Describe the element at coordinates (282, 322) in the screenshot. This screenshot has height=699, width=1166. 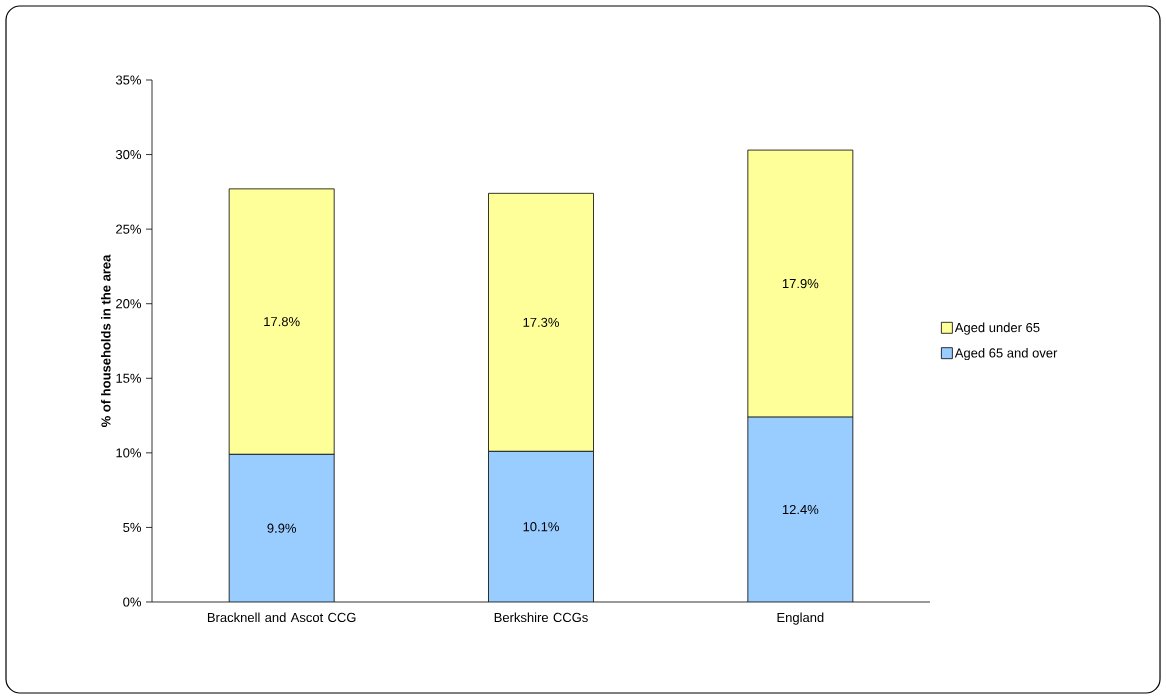
I see `data-label: 17.8%` at that location.